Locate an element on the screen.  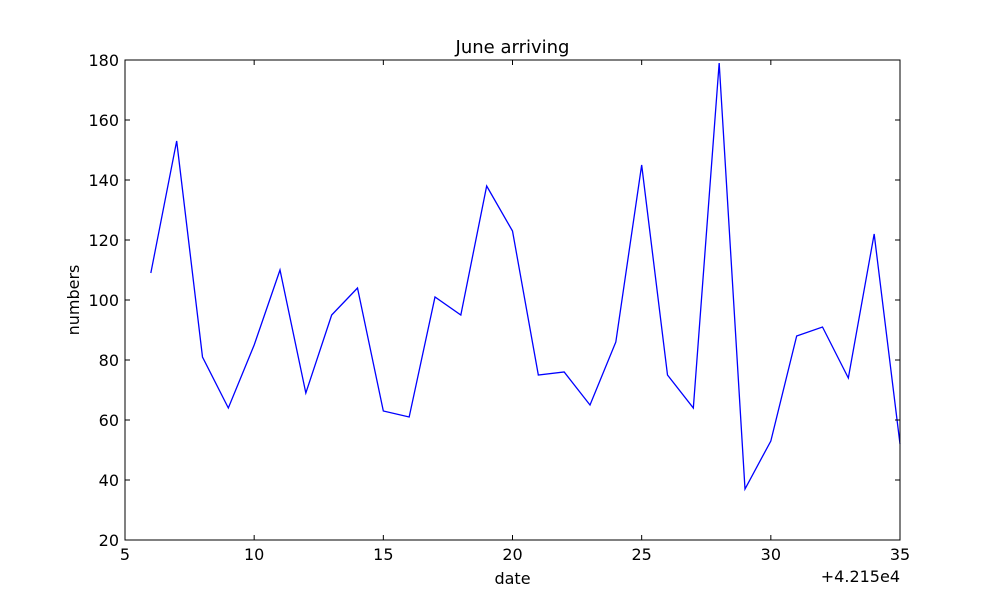
x-tick-label: 20 is located at coordinates (512, 554).